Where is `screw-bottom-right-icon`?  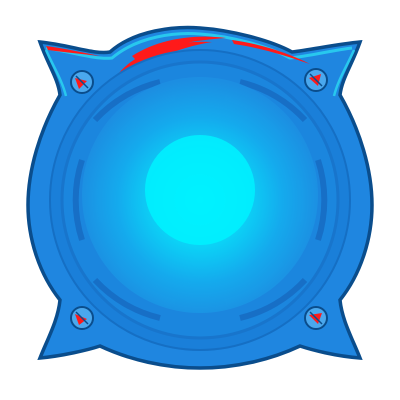
screw-bottom-right-icon is located at coordinates (316, 318).